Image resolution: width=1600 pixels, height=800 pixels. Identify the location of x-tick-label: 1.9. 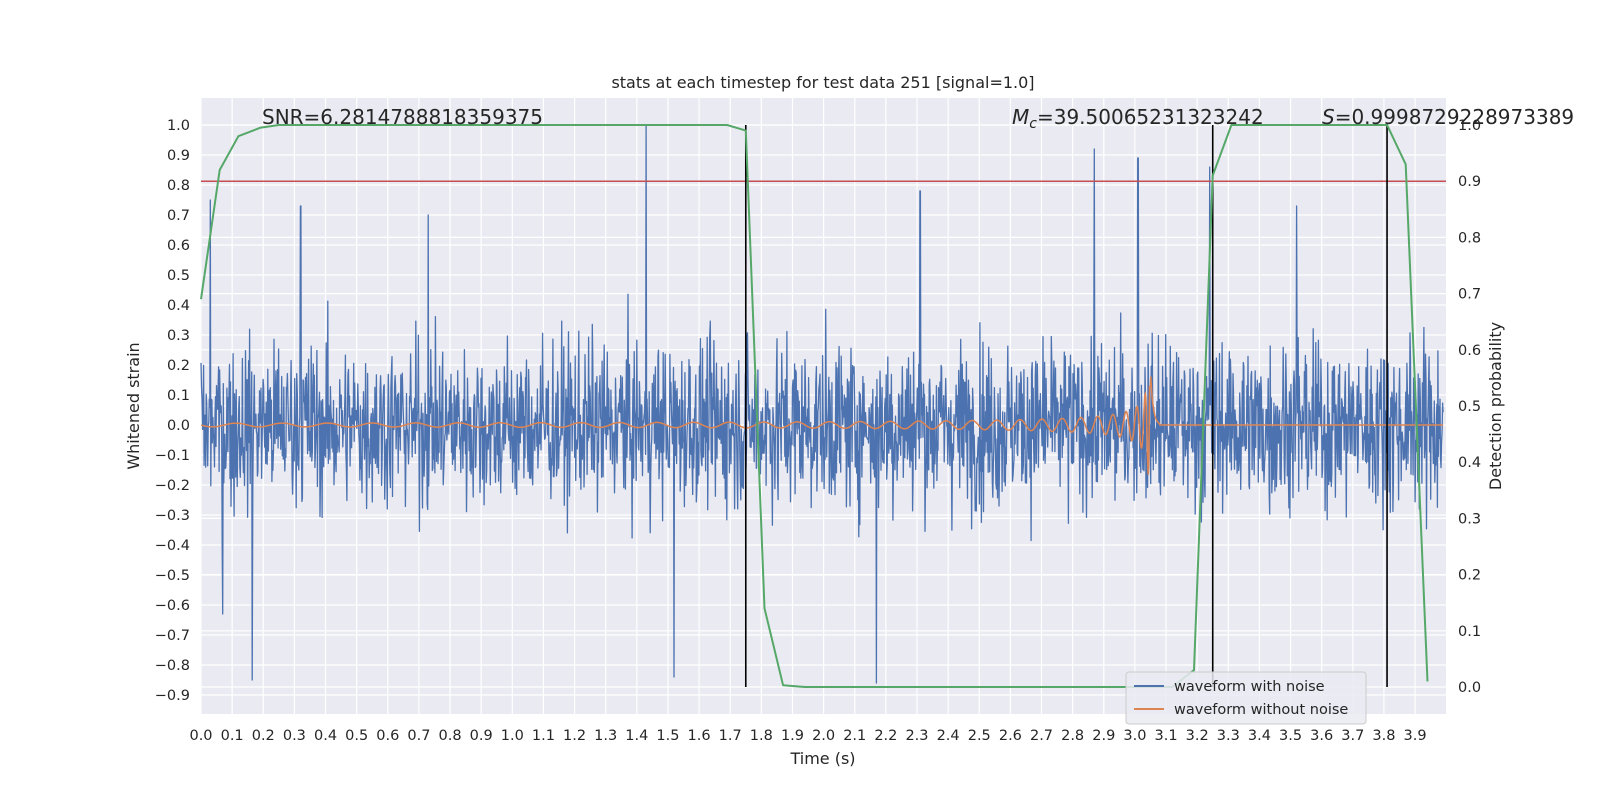
(792, 736).